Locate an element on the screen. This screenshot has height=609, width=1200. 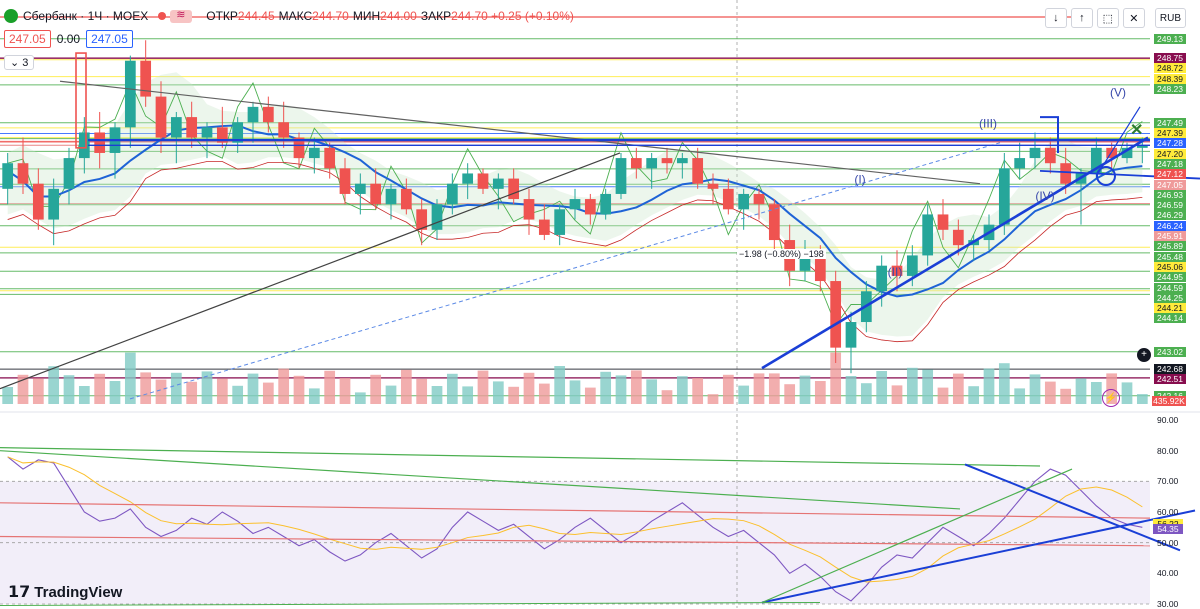
uptrend-line is located at coordinates (955, 253).